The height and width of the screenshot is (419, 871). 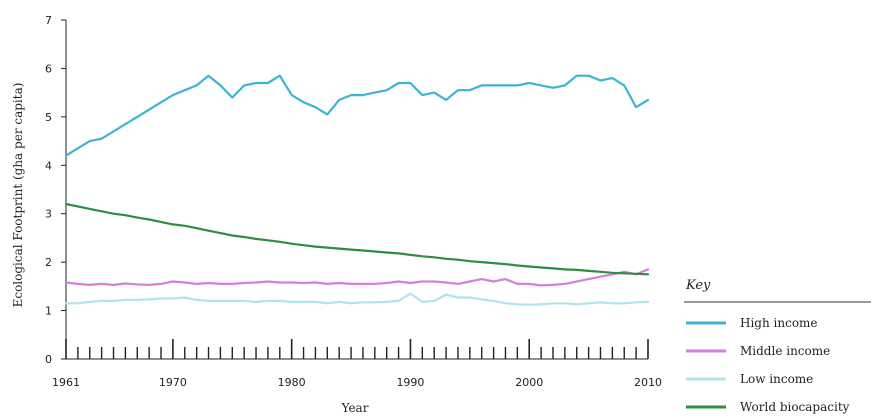 What do you see at coordinates (779, 323) in the screenshot?
I see `legend-label-high-income: High income` at bounding box center [779, 323].